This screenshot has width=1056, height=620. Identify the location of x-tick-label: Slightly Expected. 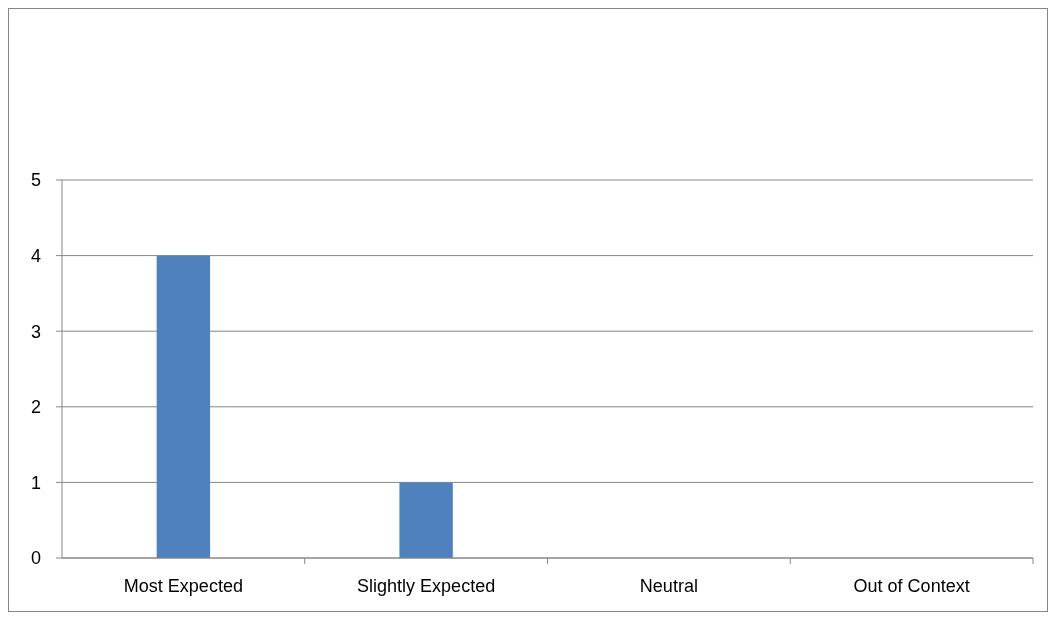
(426, 586).